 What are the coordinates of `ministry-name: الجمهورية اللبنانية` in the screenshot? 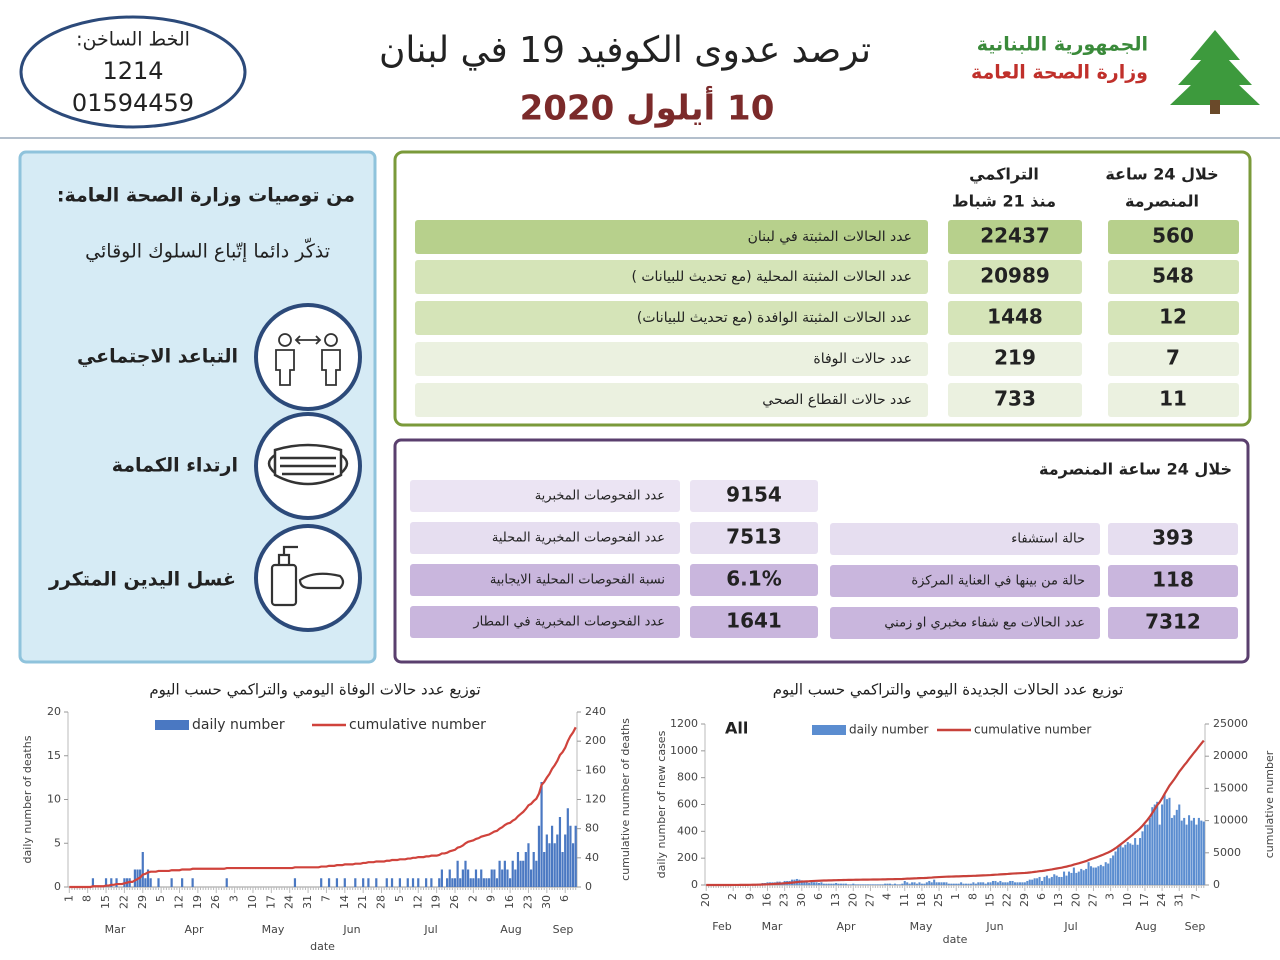 It's located at (1062, 45).